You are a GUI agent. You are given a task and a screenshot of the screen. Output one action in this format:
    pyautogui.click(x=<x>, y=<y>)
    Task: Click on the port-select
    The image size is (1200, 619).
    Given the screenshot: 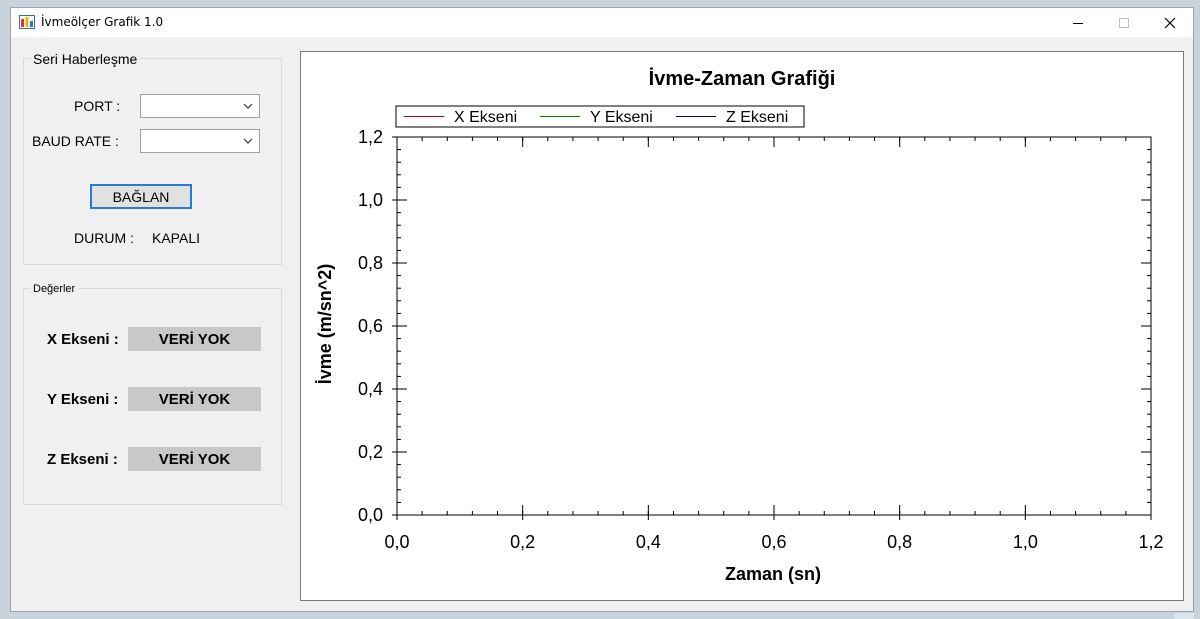 What is the action you would take?
    pyautogui.click(x=200, y=106)
    